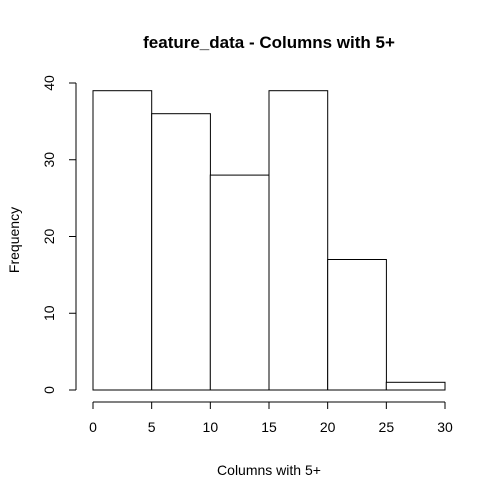  Describe the element at coordinates (49, 160) in the screenshot. I see `y-tick-label: 30` at that location.